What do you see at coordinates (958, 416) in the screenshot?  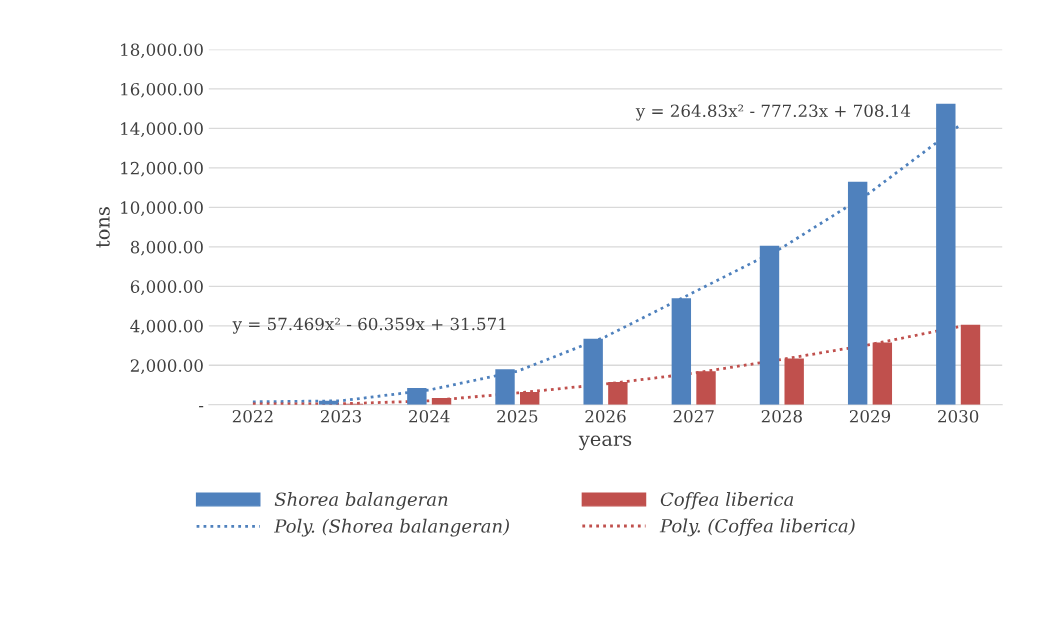 I see `x-tick-label: 2030` at bounding box center [958, 416].